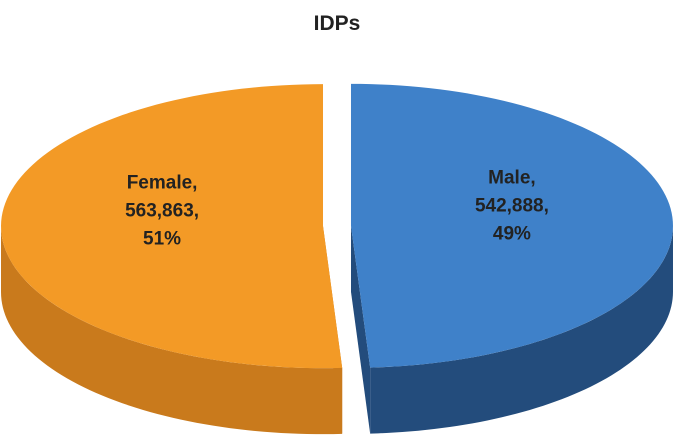  I want to click on data-label-part: 51%, so click(162, 238).